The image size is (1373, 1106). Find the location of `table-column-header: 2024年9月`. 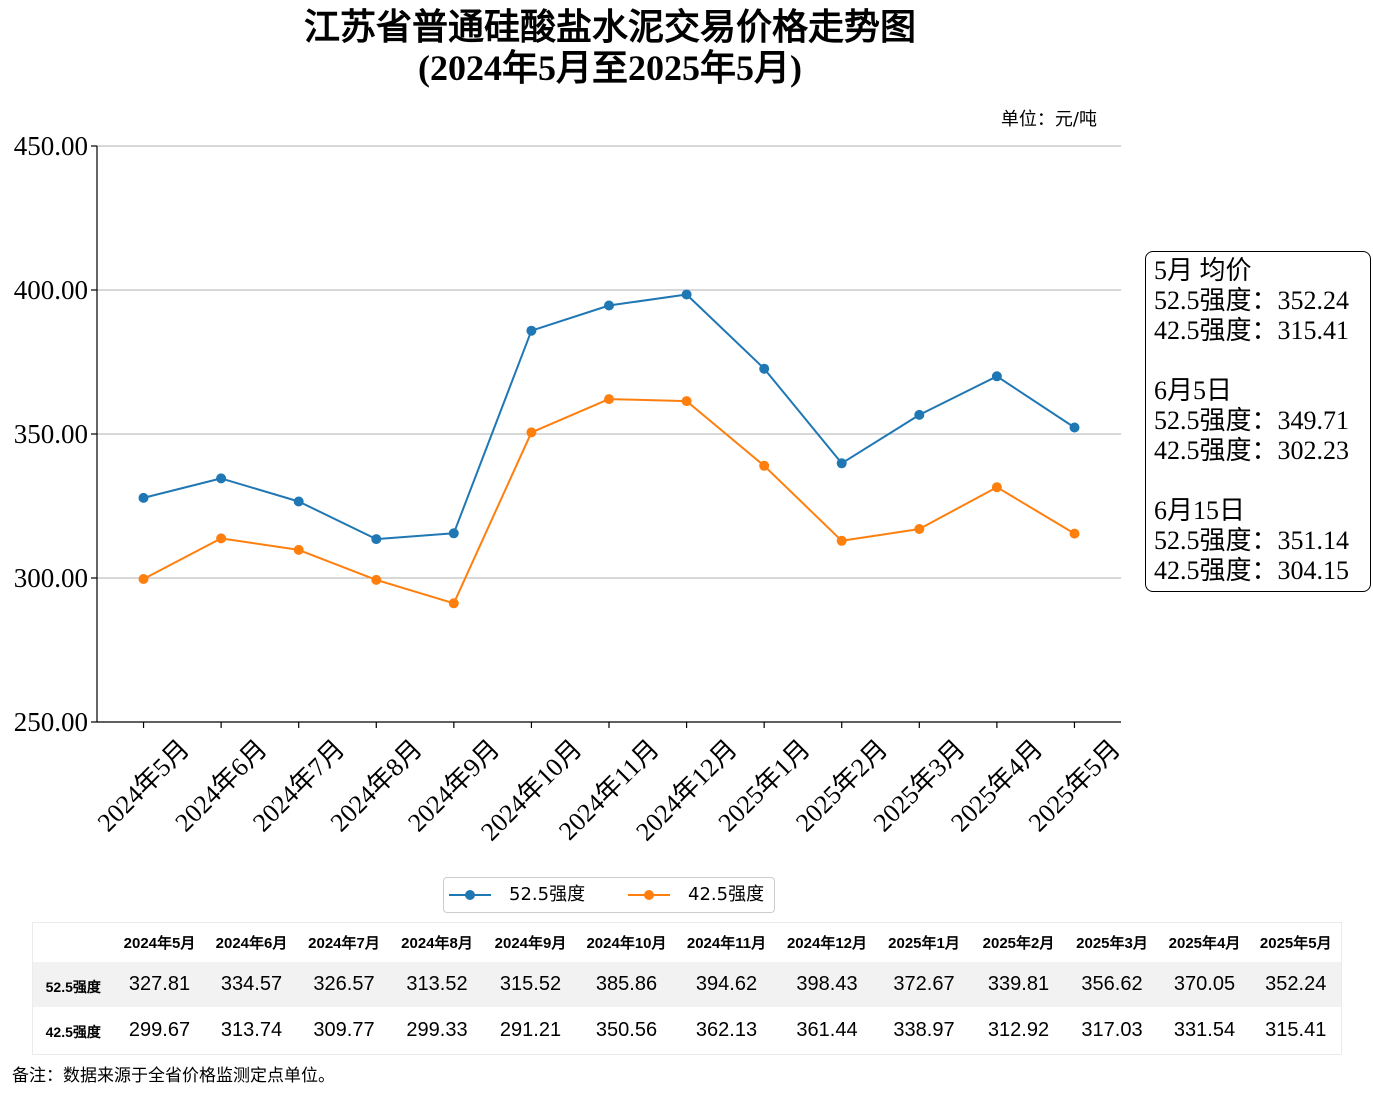

table-column-header: 2024年9月 is located at coordinates (530, 942).